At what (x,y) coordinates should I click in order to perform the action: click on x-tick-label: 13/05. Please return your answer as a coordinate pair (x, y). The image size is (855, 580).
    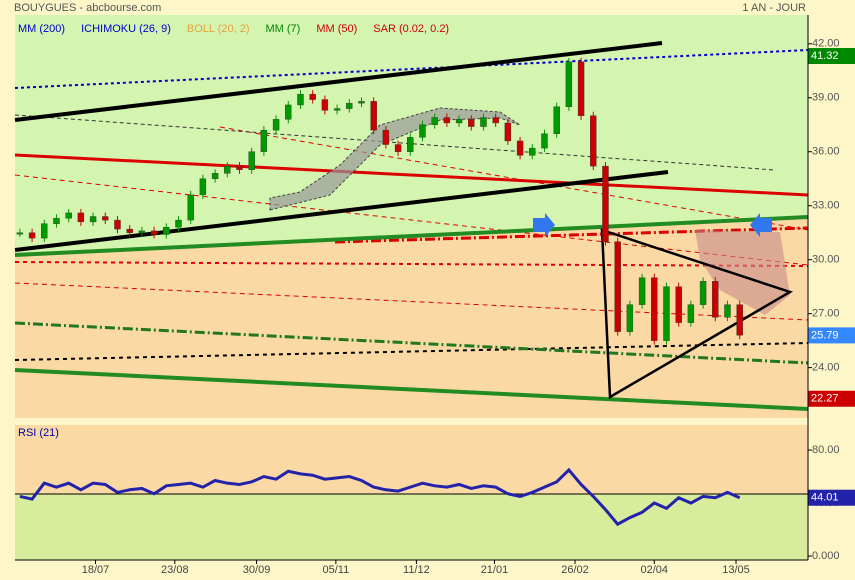
    Looking at the image, I should click on (736, 570).